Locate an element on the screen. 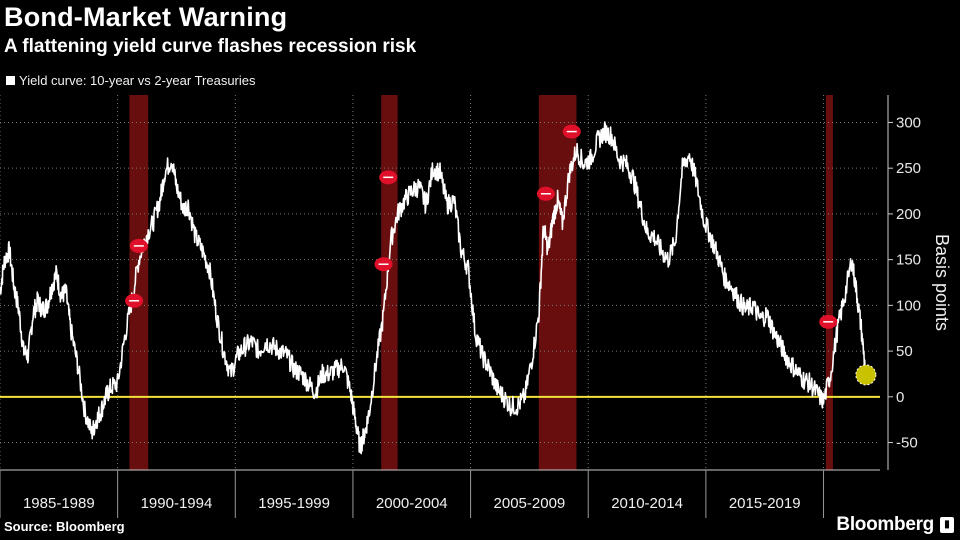  x-tick-label: 1990-1994 is located at coordinates (177, 503).